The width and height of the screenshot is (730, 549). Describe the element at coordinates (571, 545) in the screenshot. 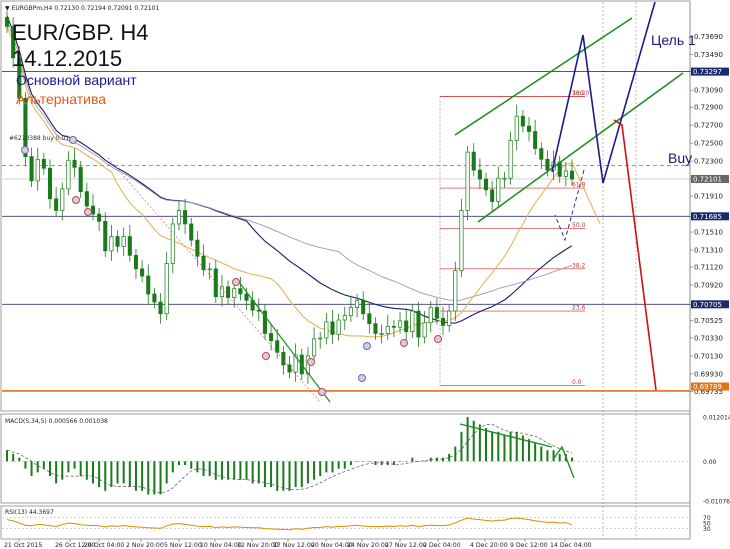

I see `x-tick-label: 14 Dec 04:00` at that location.